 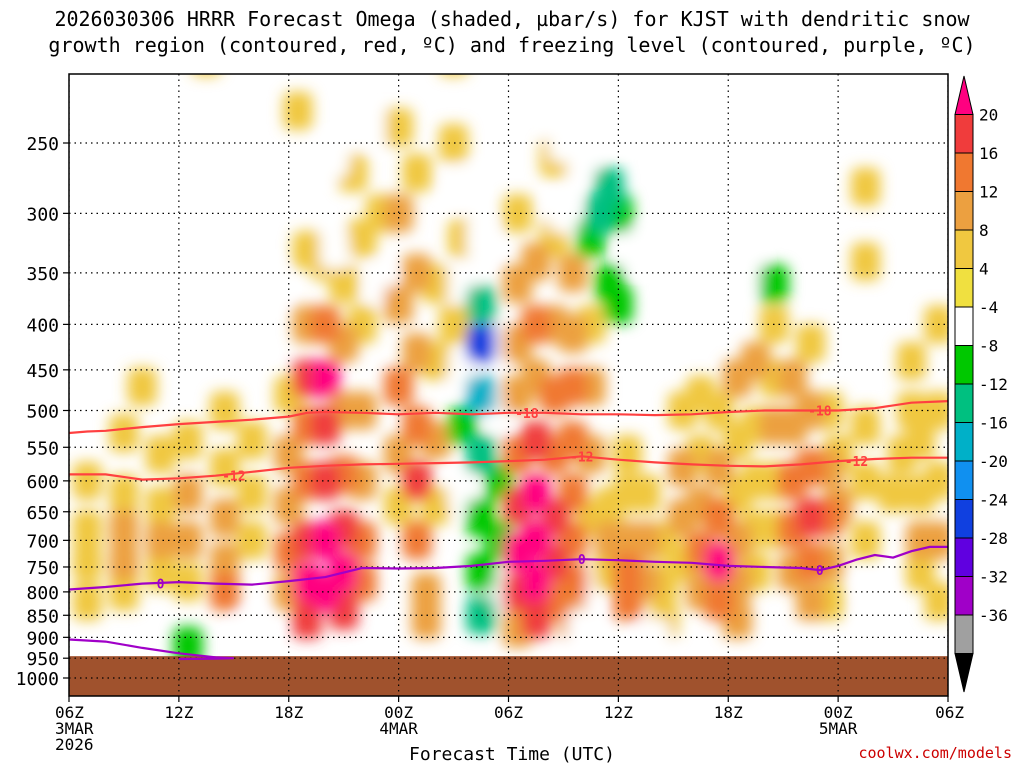 I want to click on x-tick-label: 18Z, so click(x=728, y=712).